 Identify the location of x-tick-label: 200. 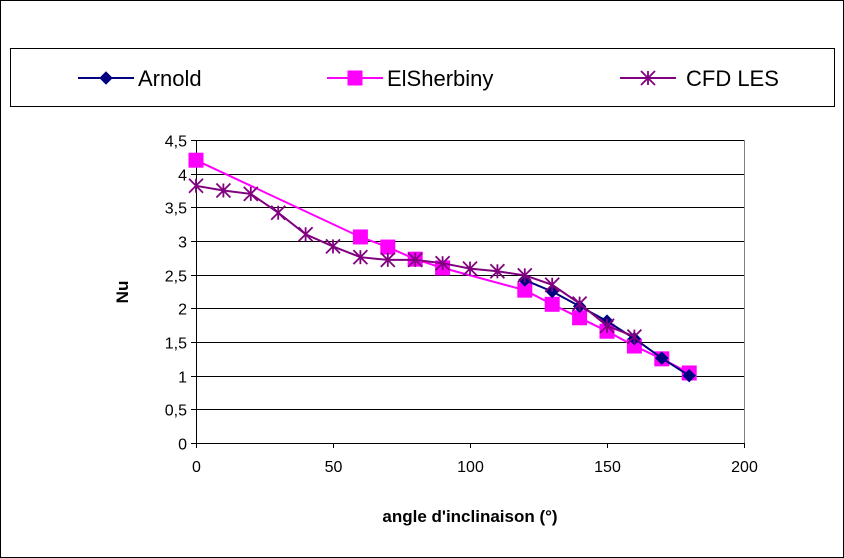
(744, 467).